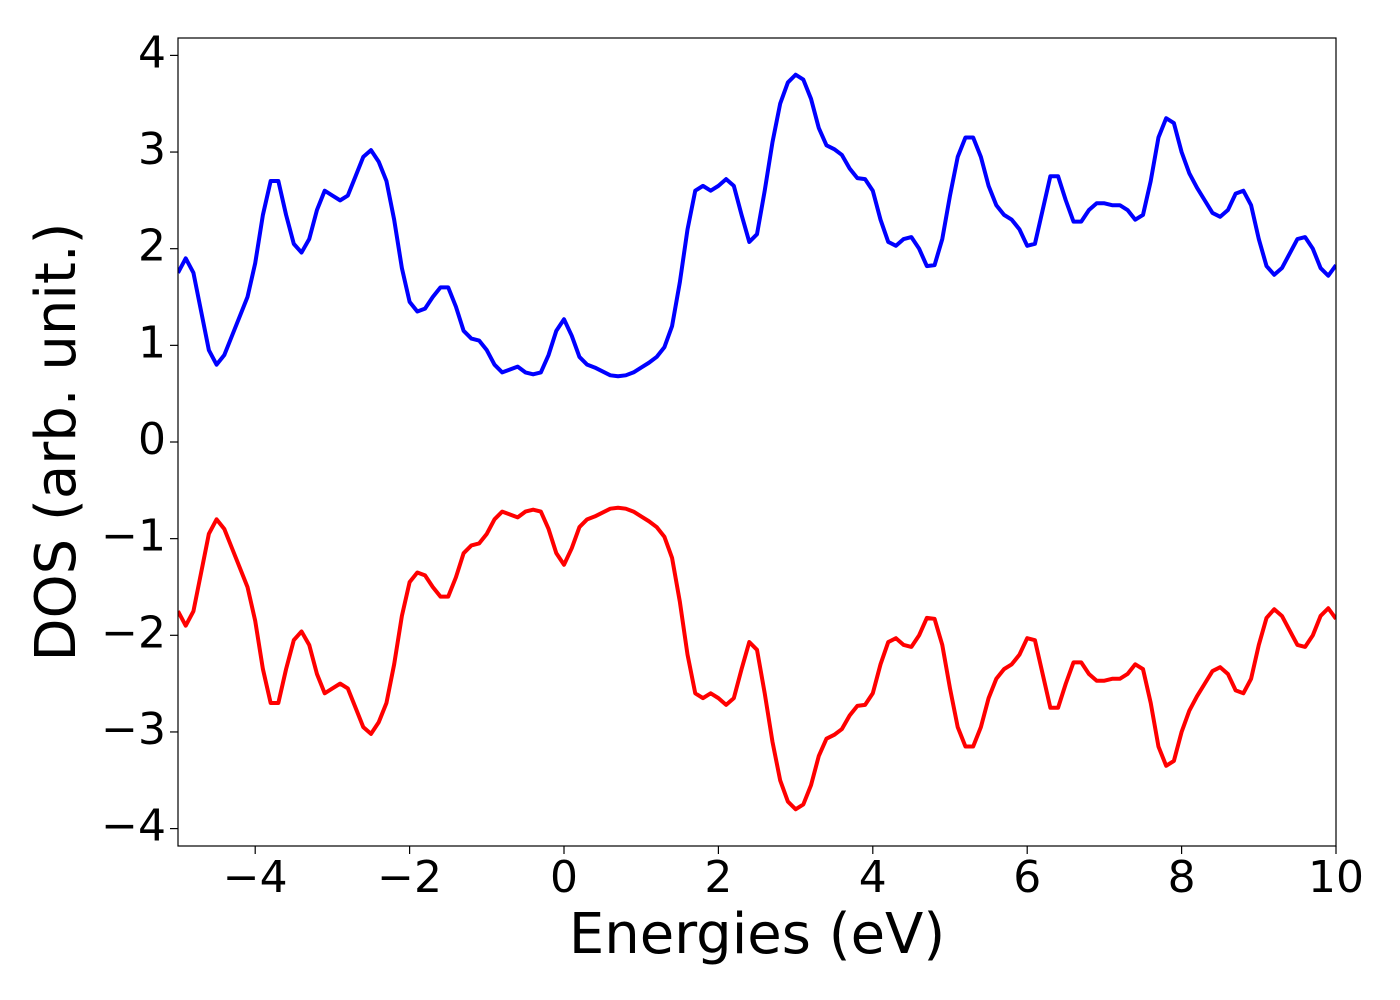 The width and height of the screenshot is (1400, 1000). What do you see at coordinates (133, 536) in the screenshot?
I see `y-tick-label: −1` at bounding box center [133, 536].